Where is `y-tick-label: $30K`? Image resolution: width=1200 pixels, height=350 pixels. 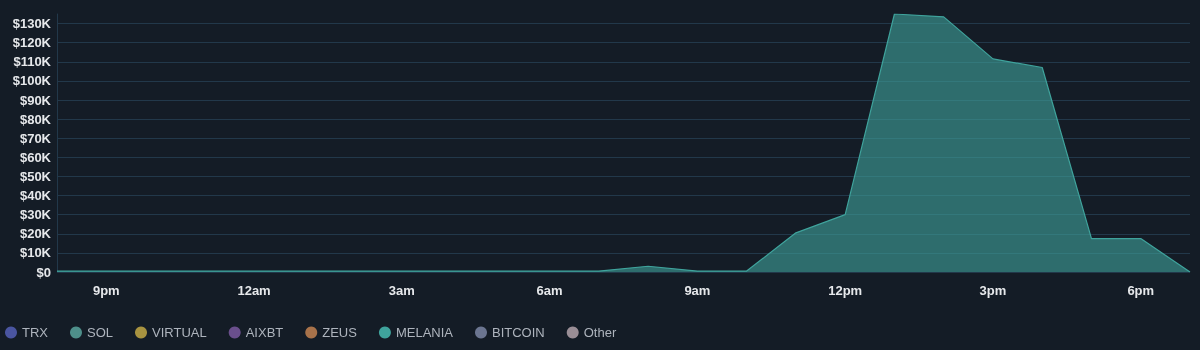 y-tick-label: $30K is located at coordinates (35, 215).